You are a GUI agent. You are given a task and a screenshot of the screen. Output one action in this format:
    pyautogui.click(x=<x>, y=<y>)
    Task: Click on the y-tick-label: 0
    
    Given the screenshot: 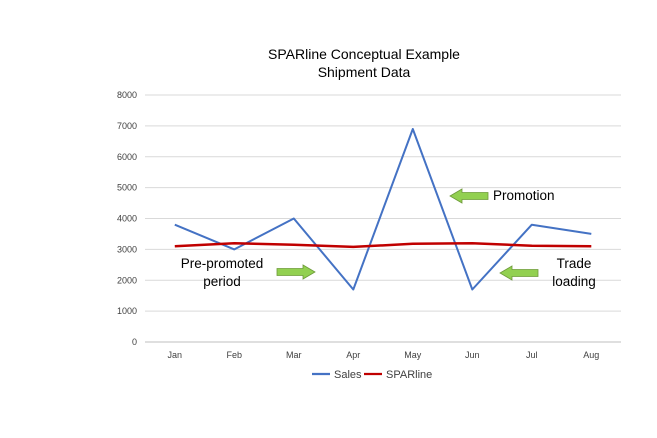 What is the action you would take?
    pyautogui.click(x=134, y=342)
    